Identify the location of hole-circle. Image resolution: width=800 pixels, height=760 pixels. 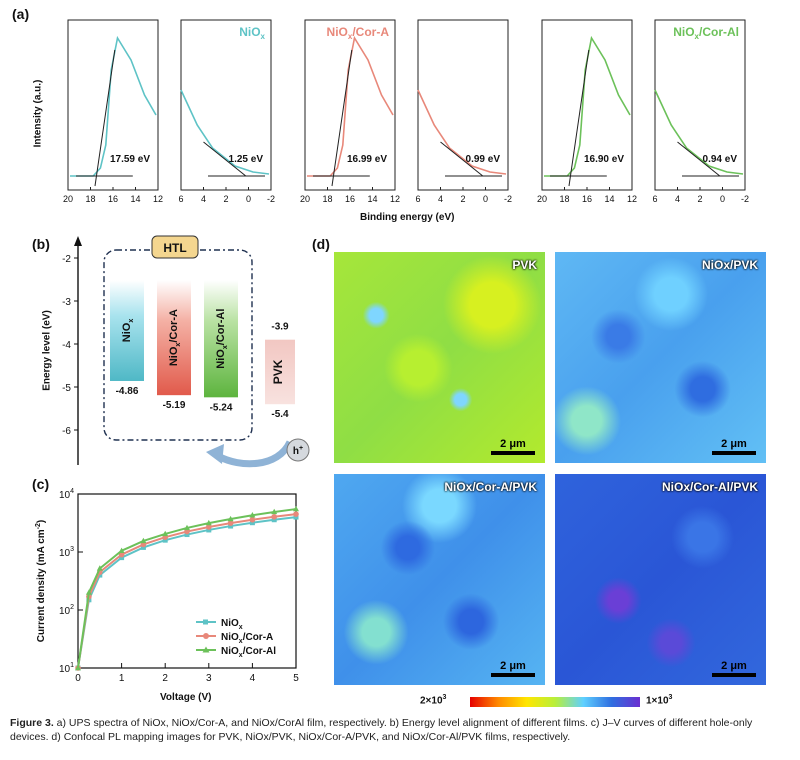
(298, 450).